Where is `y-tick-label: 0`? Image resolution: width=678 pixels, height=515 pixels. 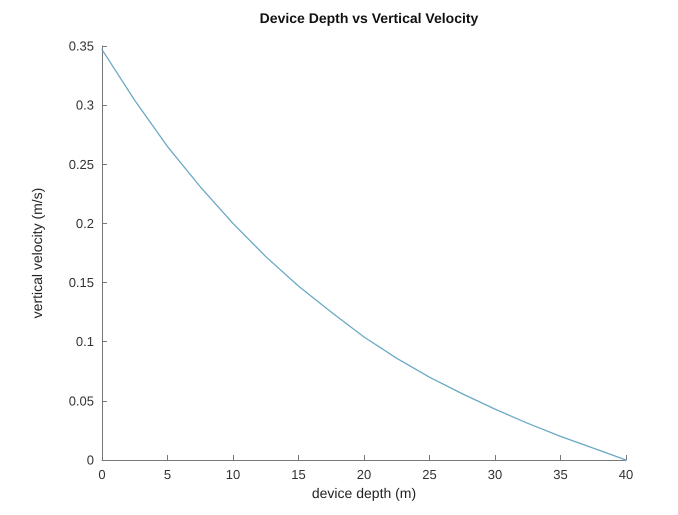
y-tick-label: 0 is located at coordinates (90, 460).